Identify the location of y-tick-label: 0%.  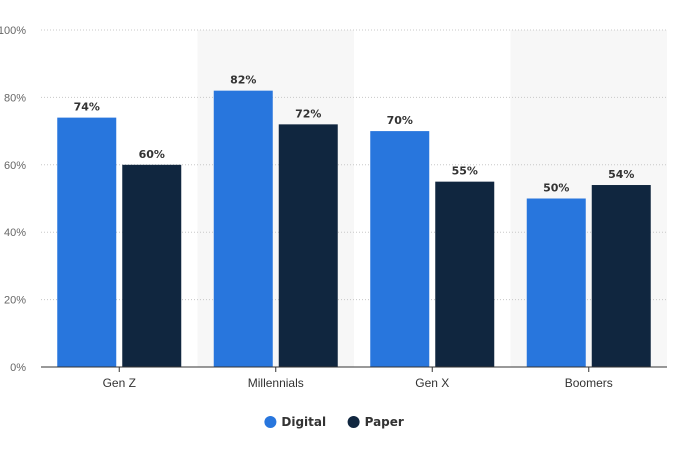
(18, 368).